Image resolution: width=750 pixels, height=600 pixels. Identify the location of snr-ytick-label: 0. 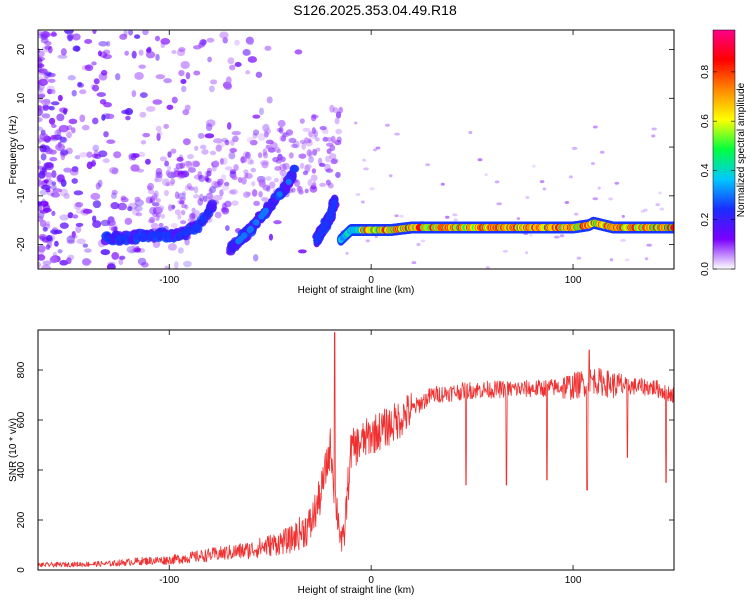
(21, 570).